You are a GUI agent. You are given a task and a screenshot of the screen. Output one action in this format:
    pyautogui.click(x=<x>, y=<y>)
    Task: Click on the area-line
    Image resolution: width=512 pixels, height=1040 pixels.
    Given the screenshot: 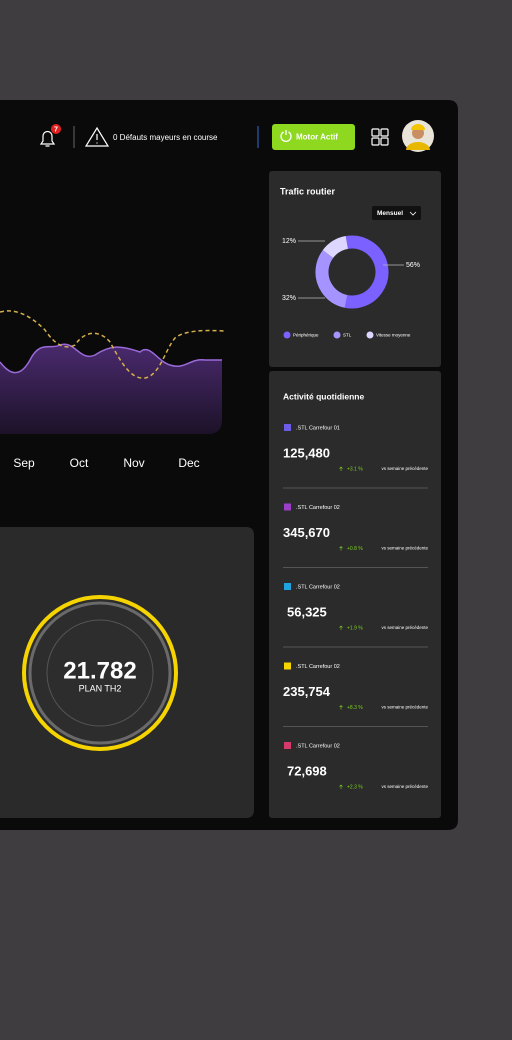 What is the action you would take?
    pyautogui.click(x=111, y=358)
    